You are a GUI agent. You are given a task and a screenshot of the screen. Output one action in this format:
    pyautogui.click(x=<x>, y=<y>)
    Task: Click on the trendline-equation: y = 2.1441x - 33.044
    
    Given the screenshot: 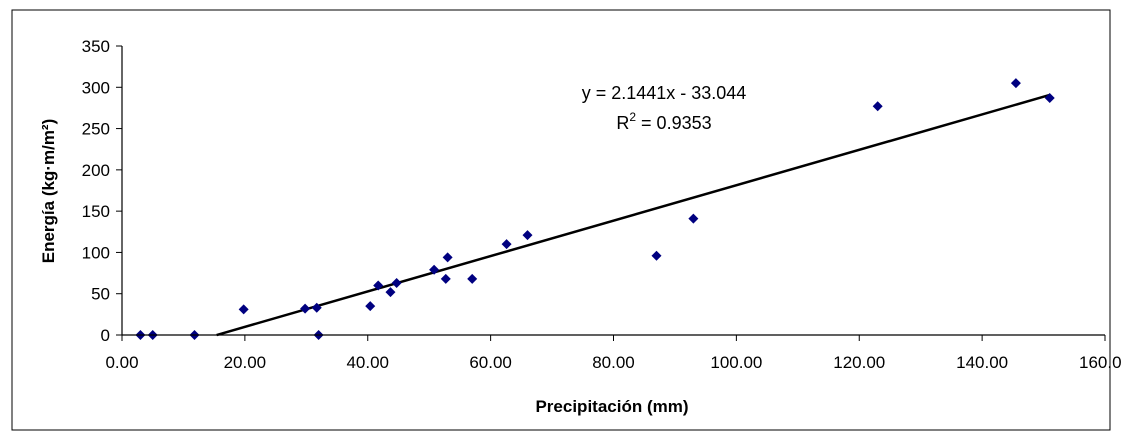 What is the action you would take?
    pyautogui.click(x=664, y=93)
    